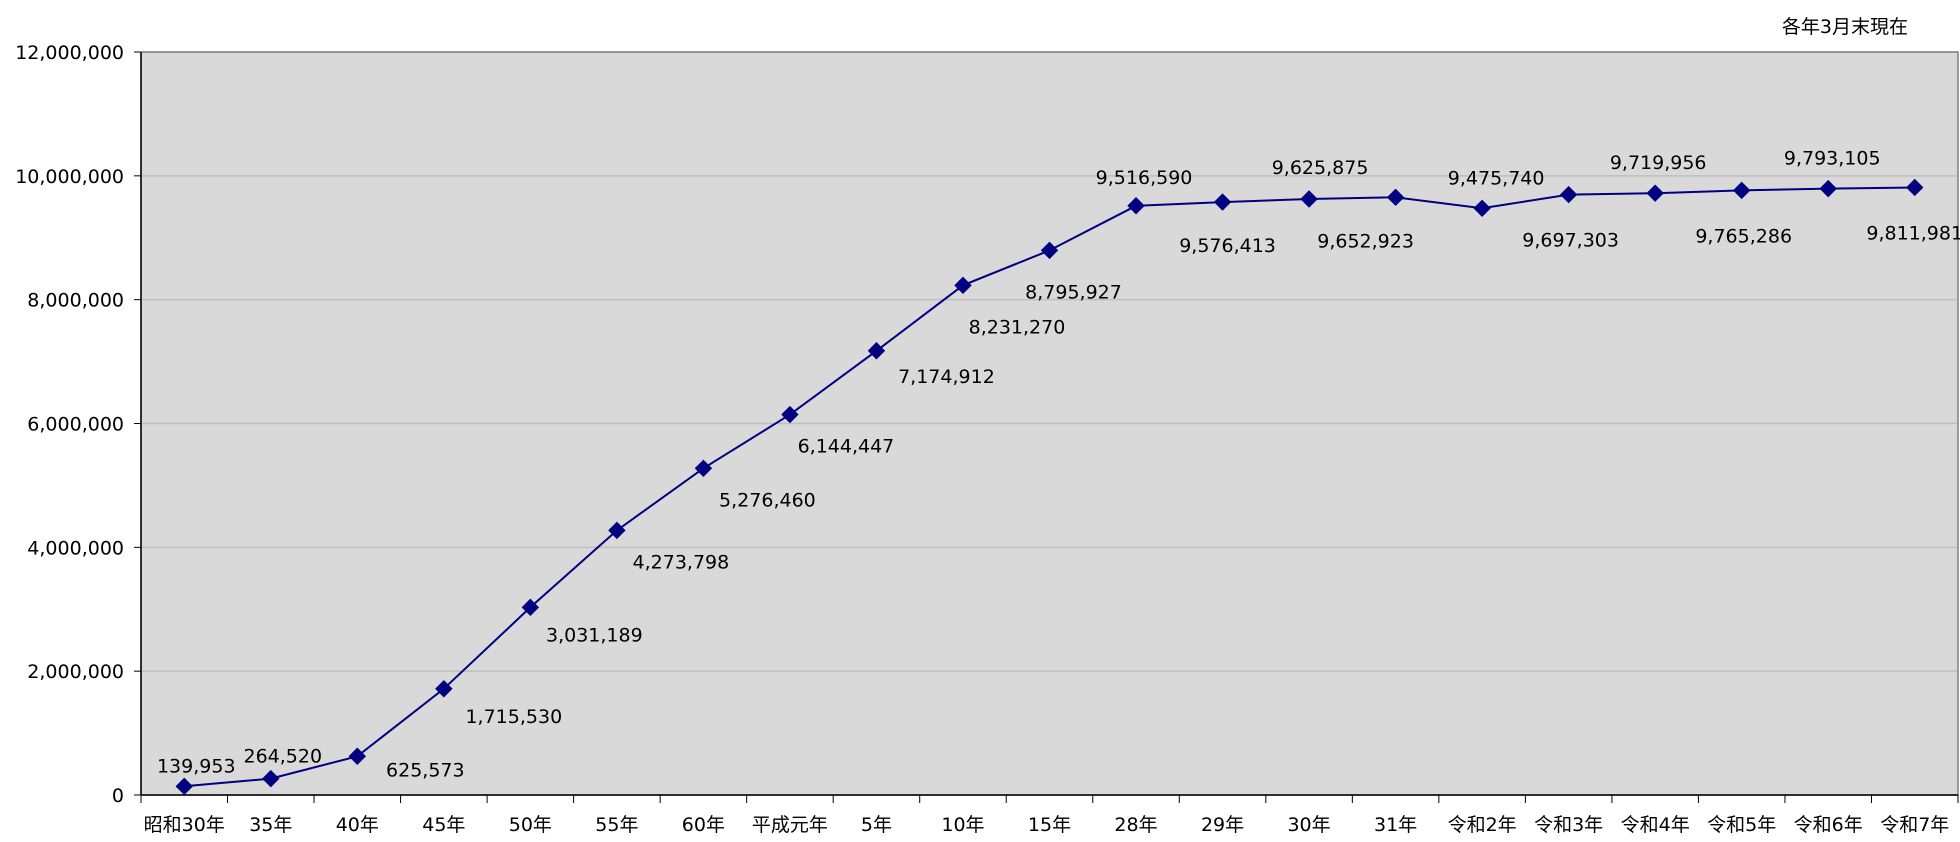 The image size is (1960, 842). Describe the element at coordinates (530, 825) in the screenshot. I see `x-tick-label: 50年` at that location.